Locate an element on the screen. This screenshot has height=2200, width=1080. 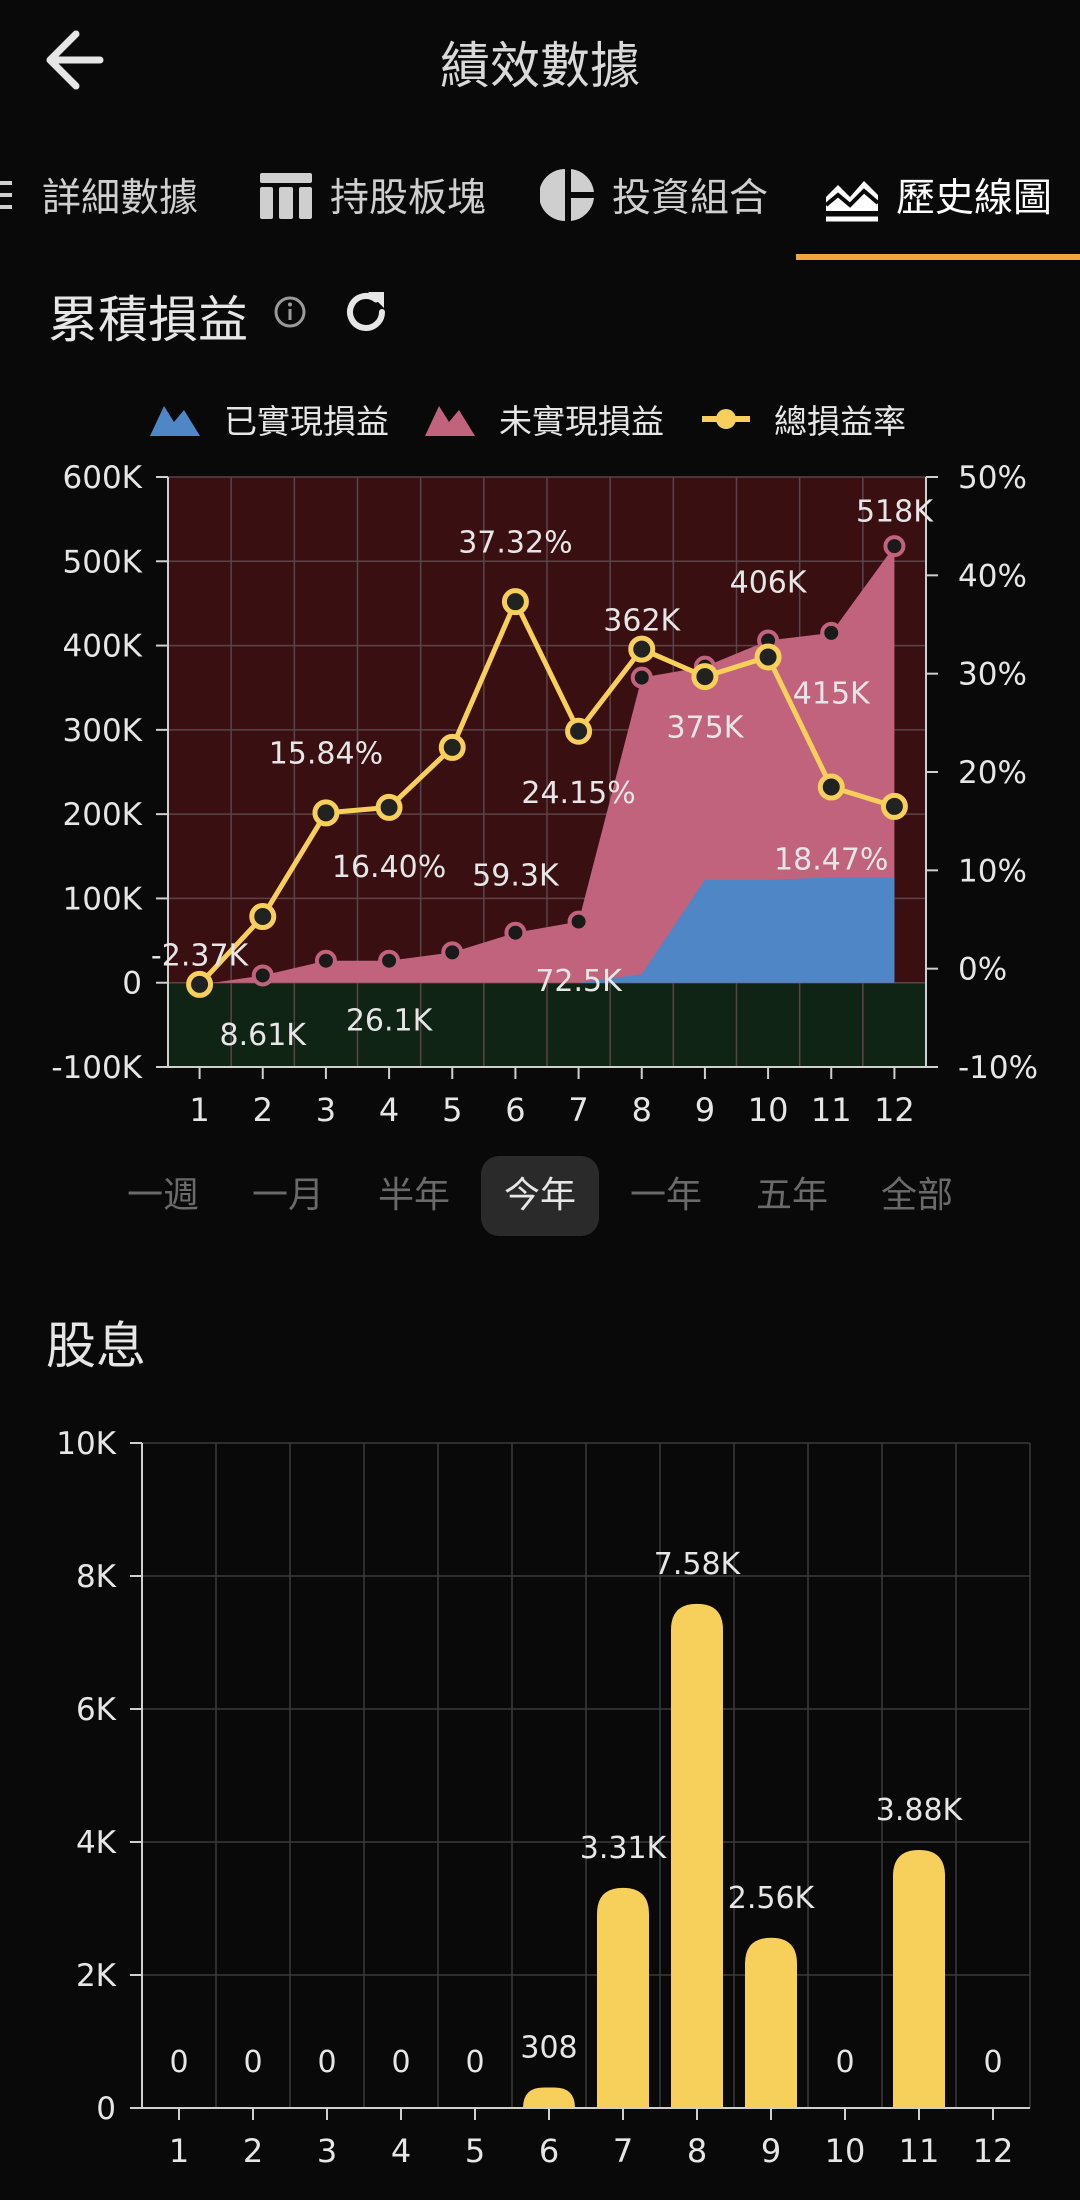
data-label: 37.32% is located at coordinates (515, 543).